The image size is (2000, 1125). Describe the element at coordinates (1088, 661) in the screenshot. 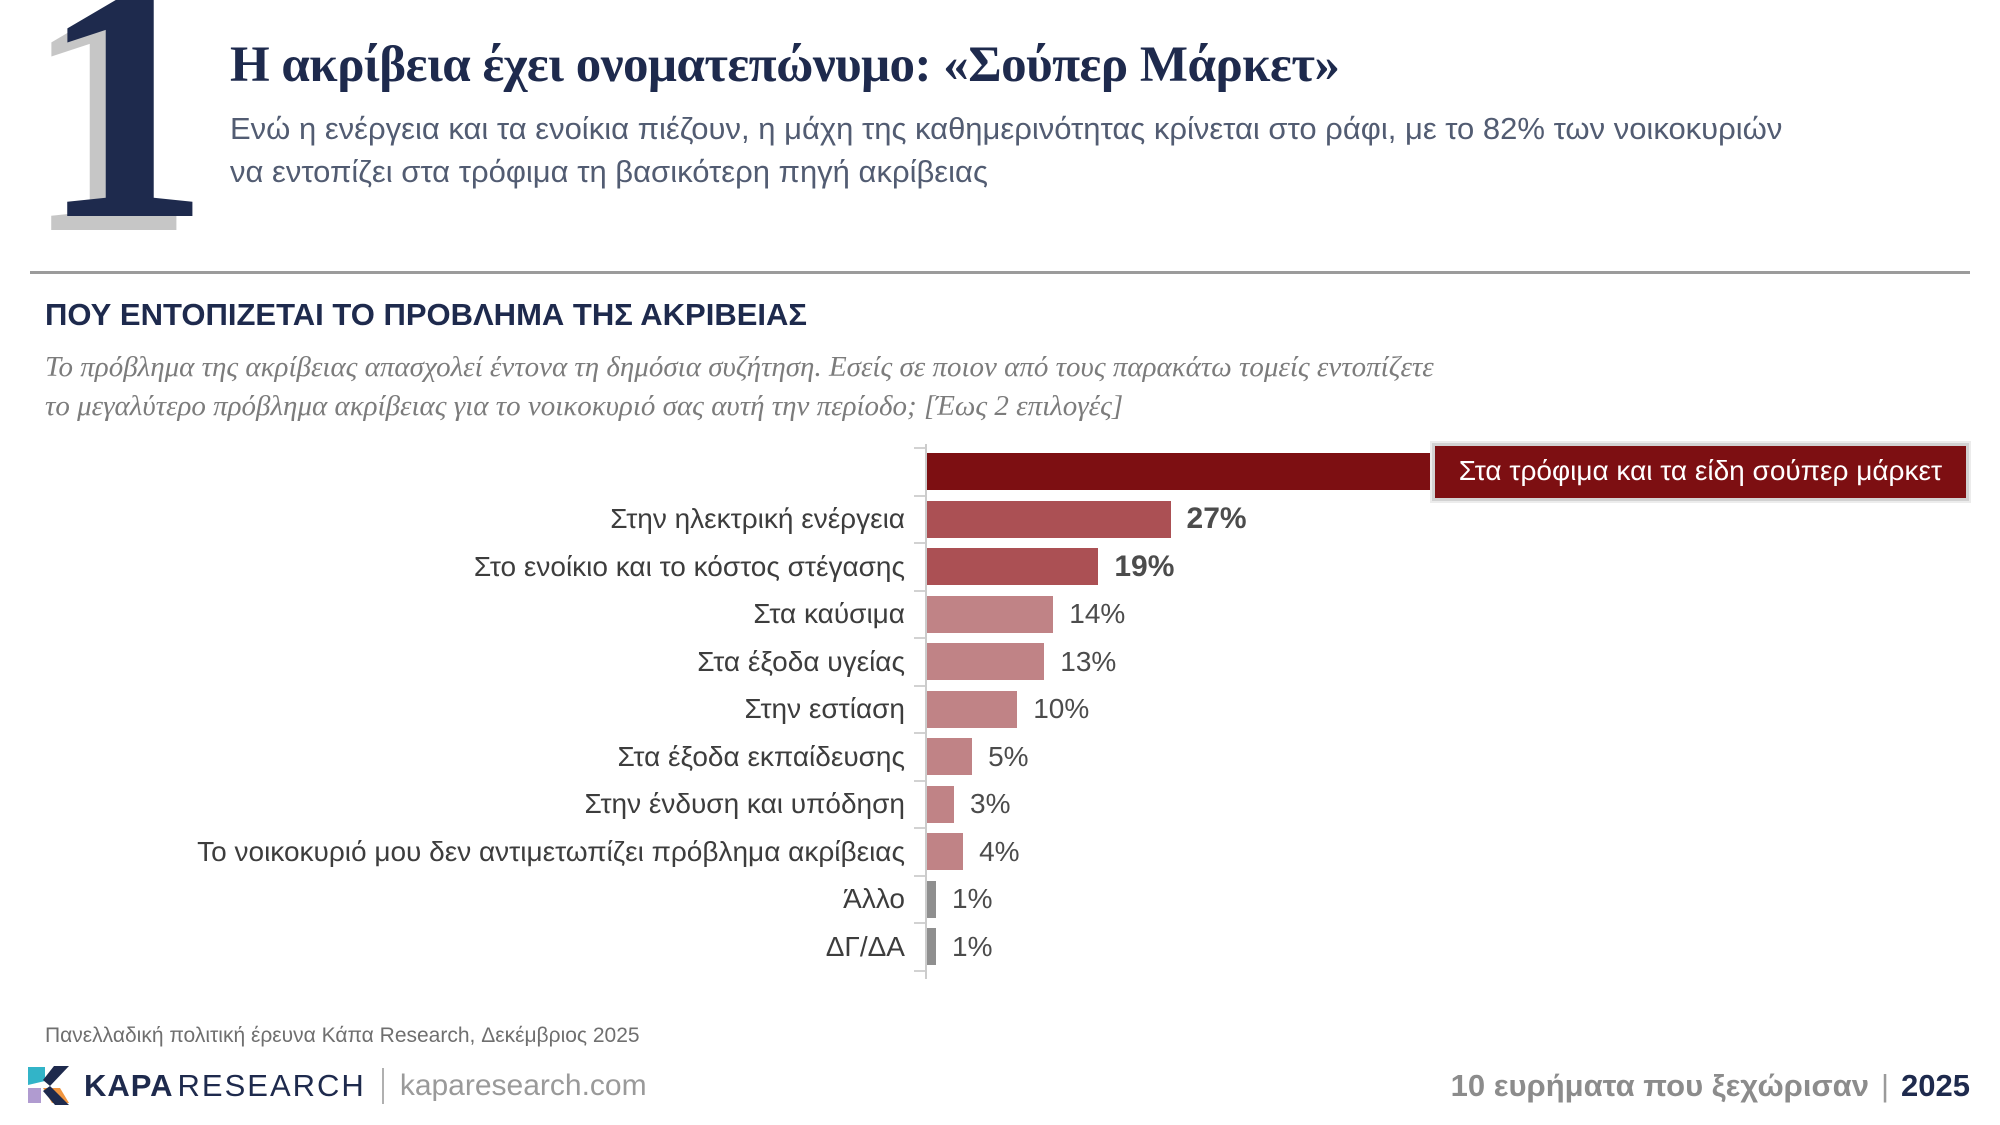

I see `value-label: 13%` at that location.